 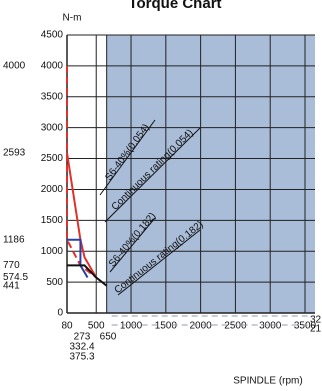 I want to click on y-tick-label: 4000, so click(x=52, y=66).